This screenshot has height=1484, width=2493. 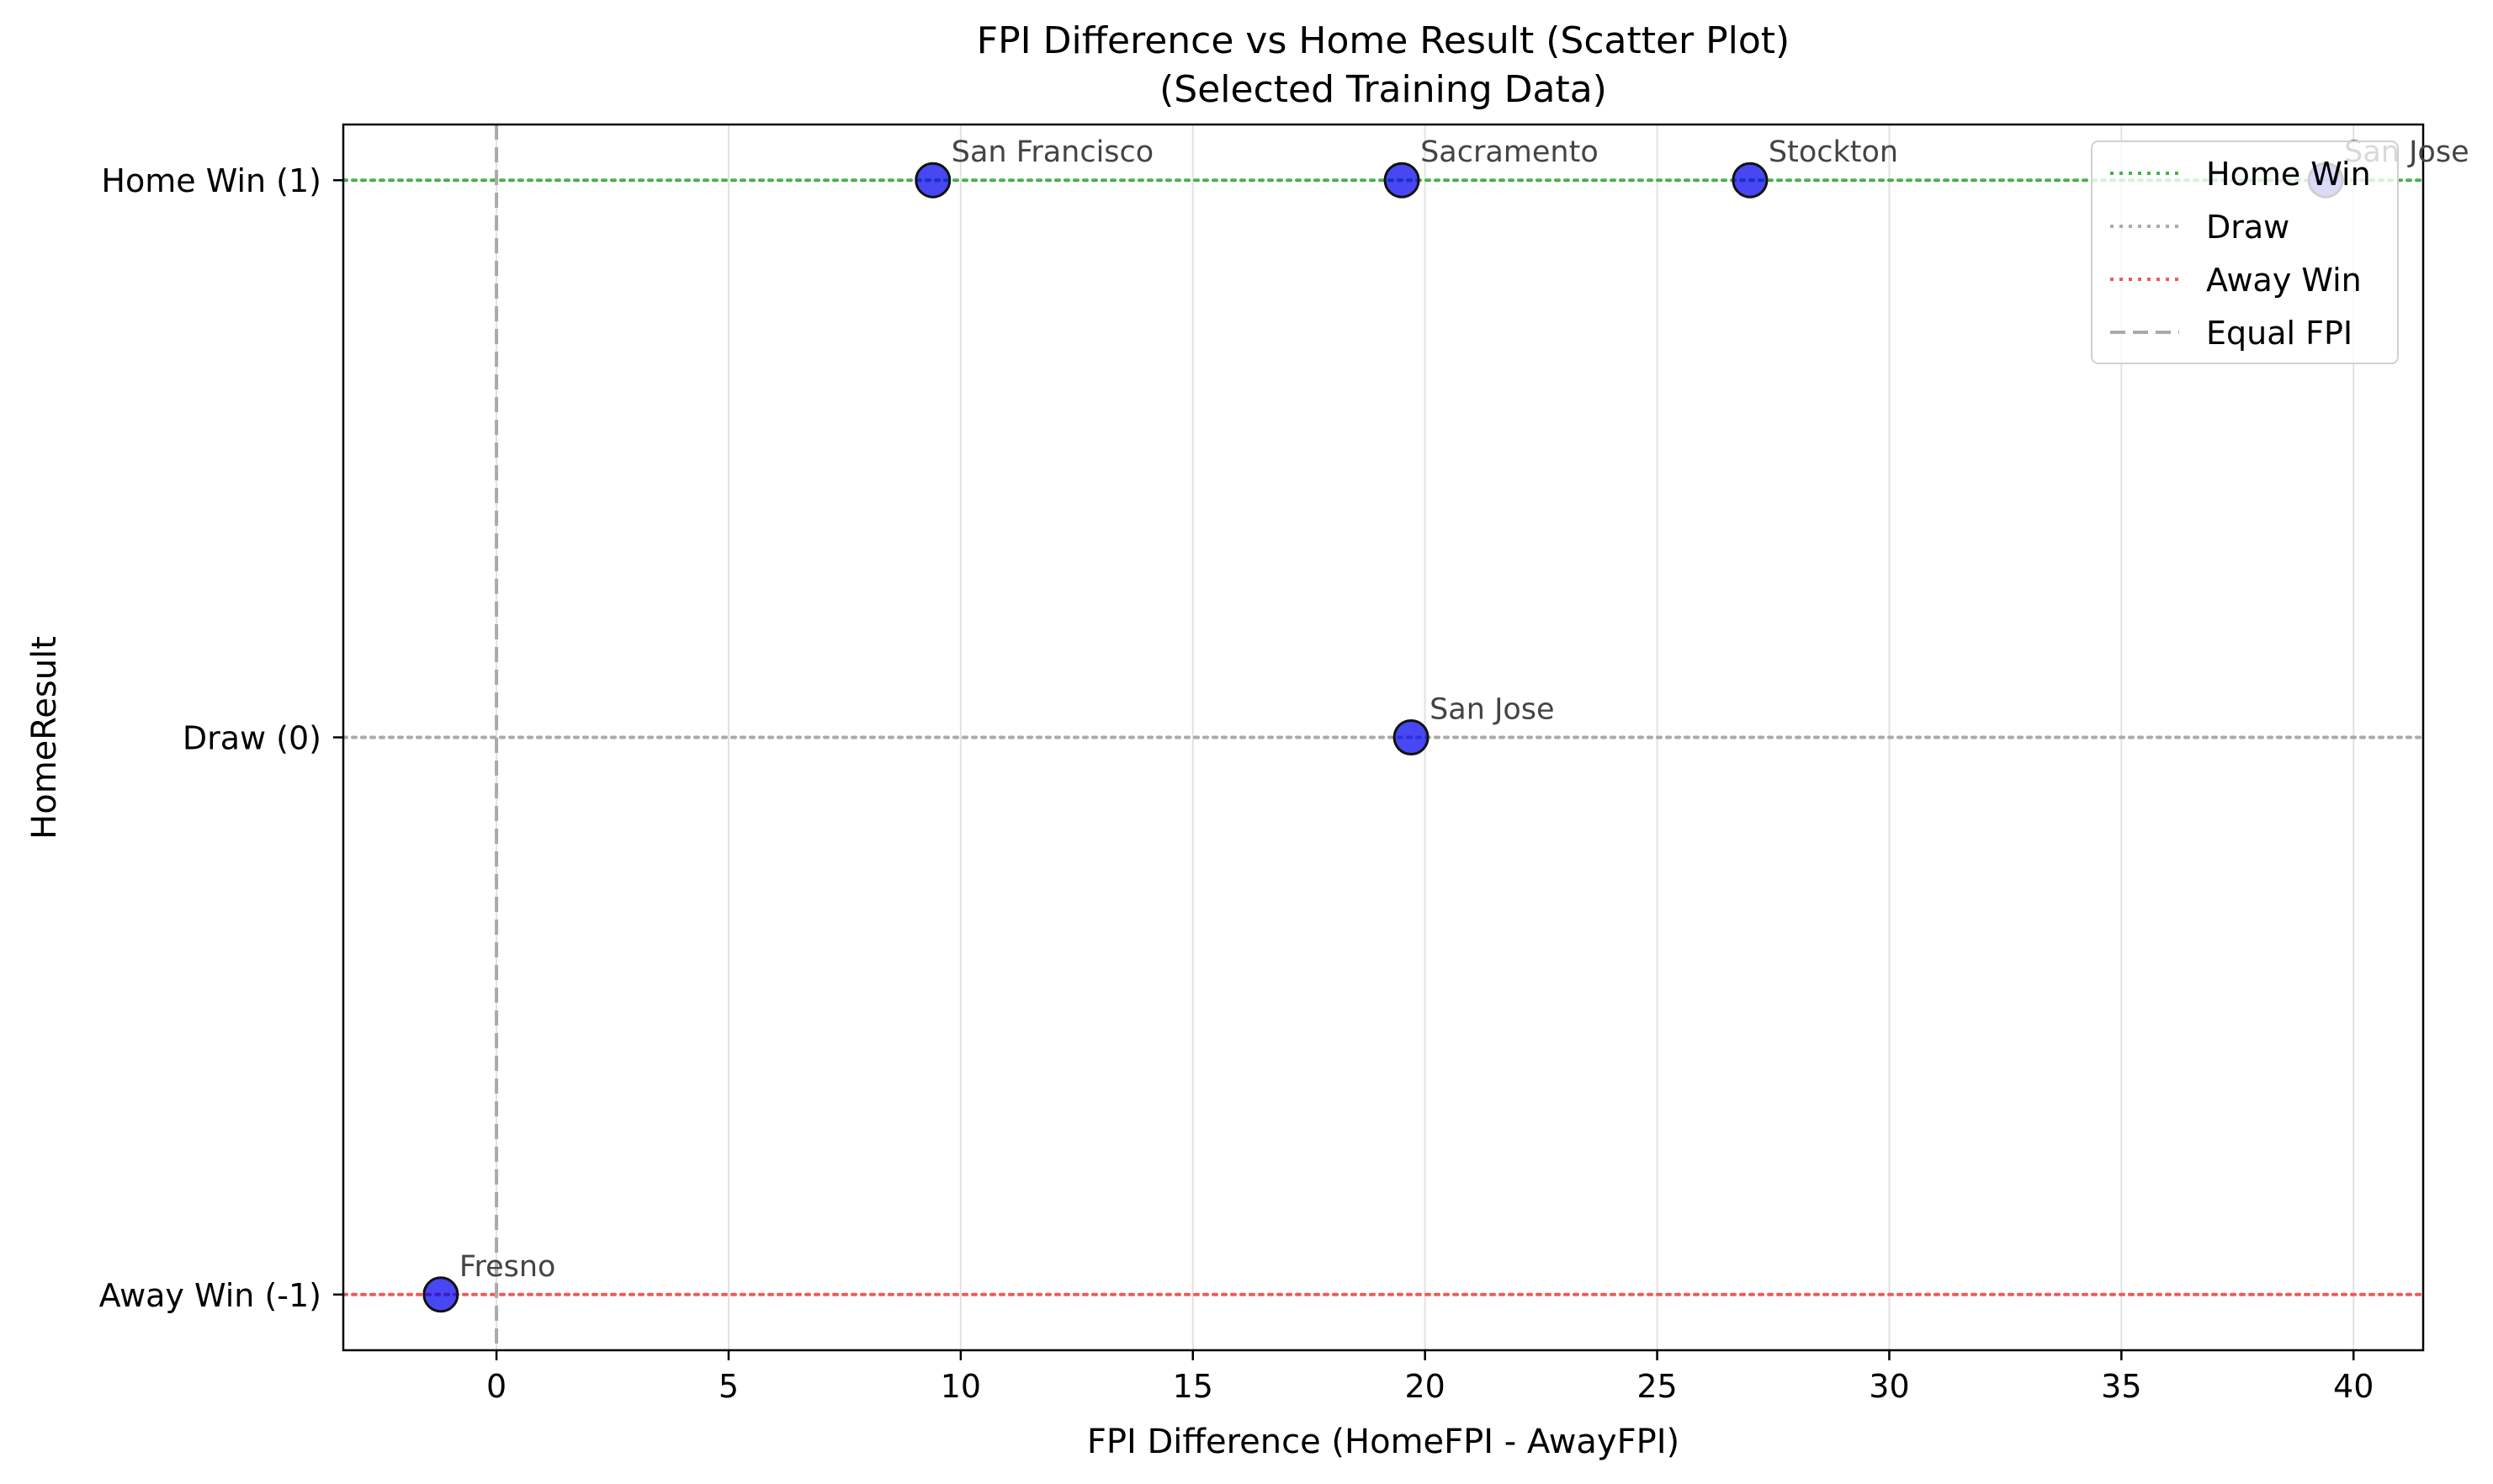 I want to click on x-tick-label: 15, so click(x=1193, y=1386).